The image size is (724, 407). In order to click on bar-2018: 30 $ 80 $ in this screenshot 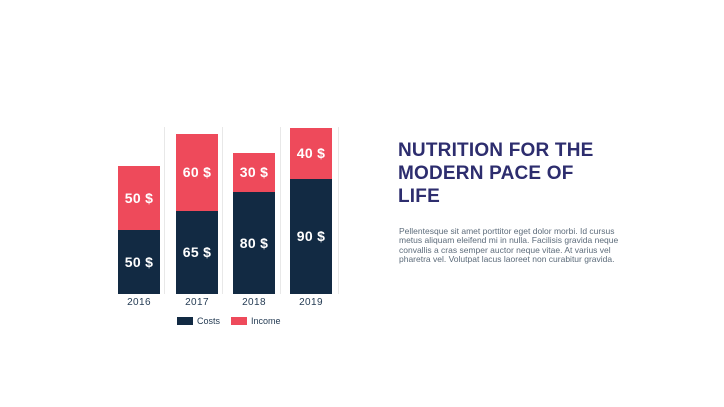, I will do `click(254, 223)`.